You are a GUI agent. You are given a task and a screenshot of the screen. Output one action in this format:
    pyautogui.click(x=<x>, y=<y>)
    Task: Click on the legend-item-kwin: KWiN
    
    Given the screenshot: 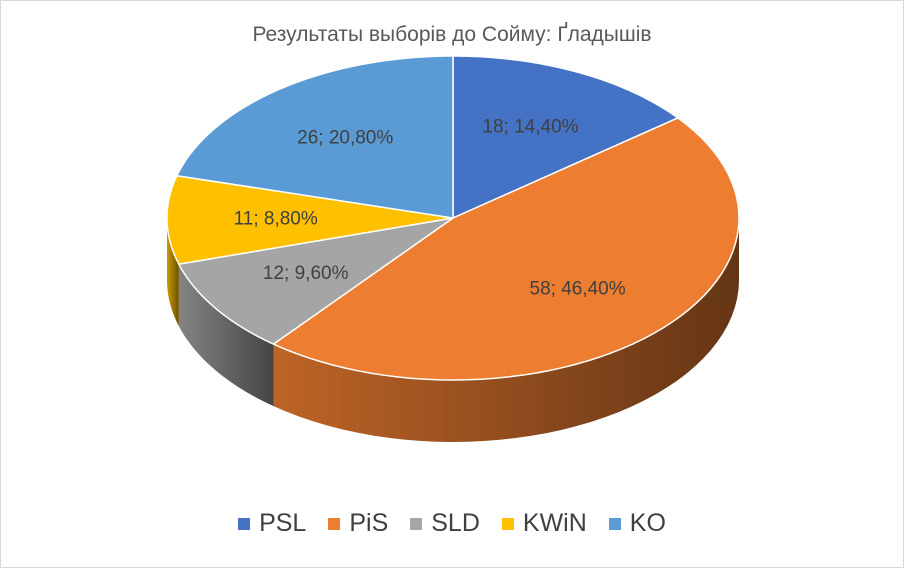 What is the action you would take?
    pyautogui.click(x=544, y=523)
    